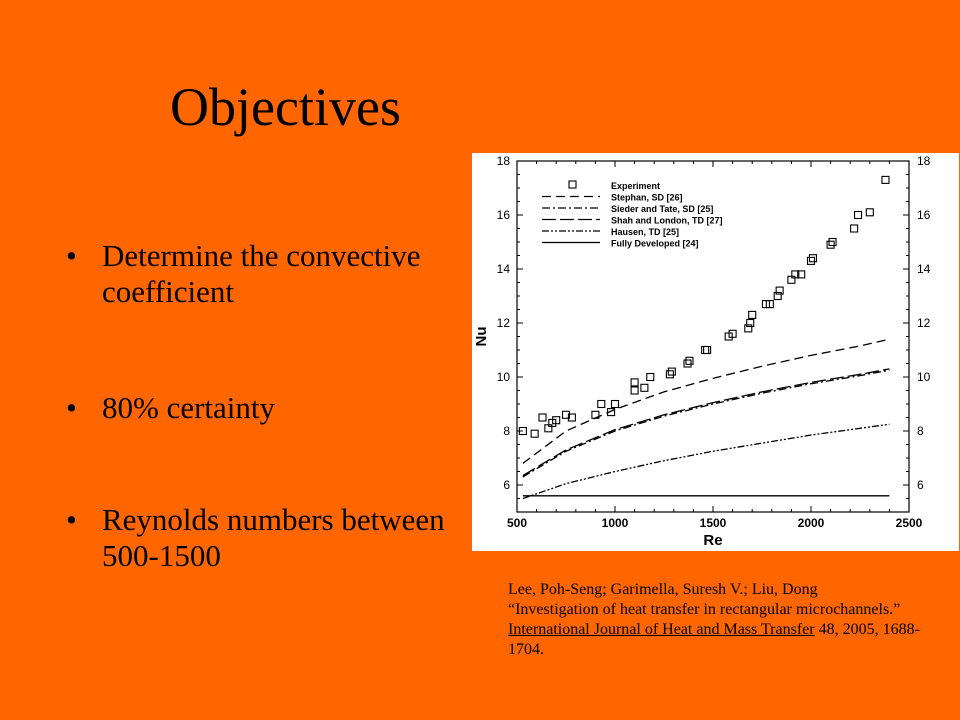 This screenshot has height=720, width=960. What do you see at coordinates (285, 107) in the screenshot?
I see `slide-title: Objectives` at bounding box center [285, 107].